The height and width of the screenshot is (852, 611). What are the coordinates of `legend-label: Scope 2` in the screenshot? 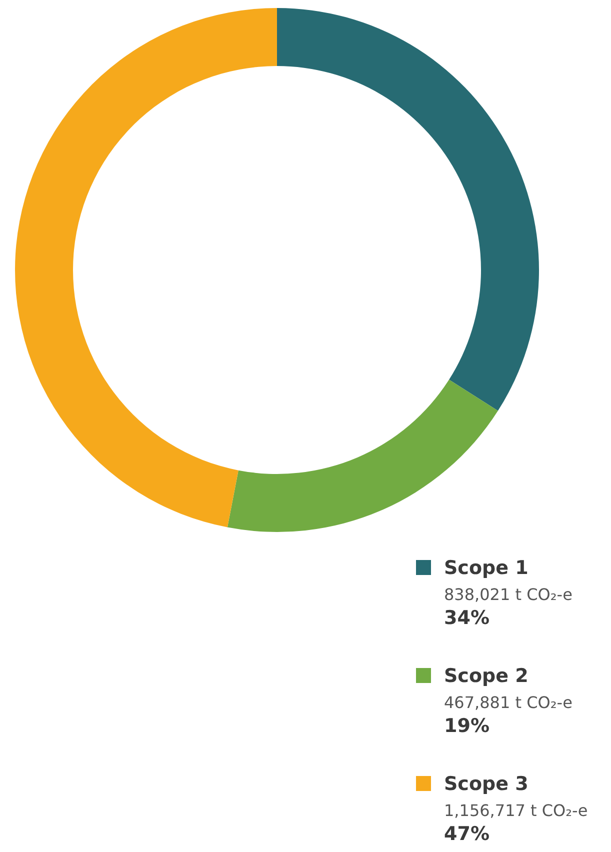 It's located at (486, 676).